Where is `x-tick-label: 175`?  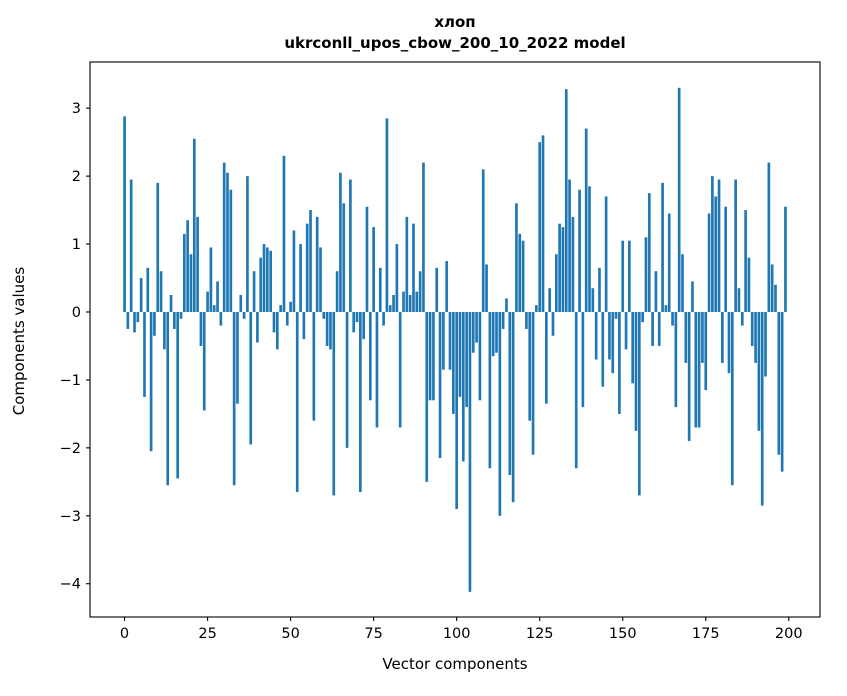 x-tick-label: 175 is located at coordinates (706, 634).